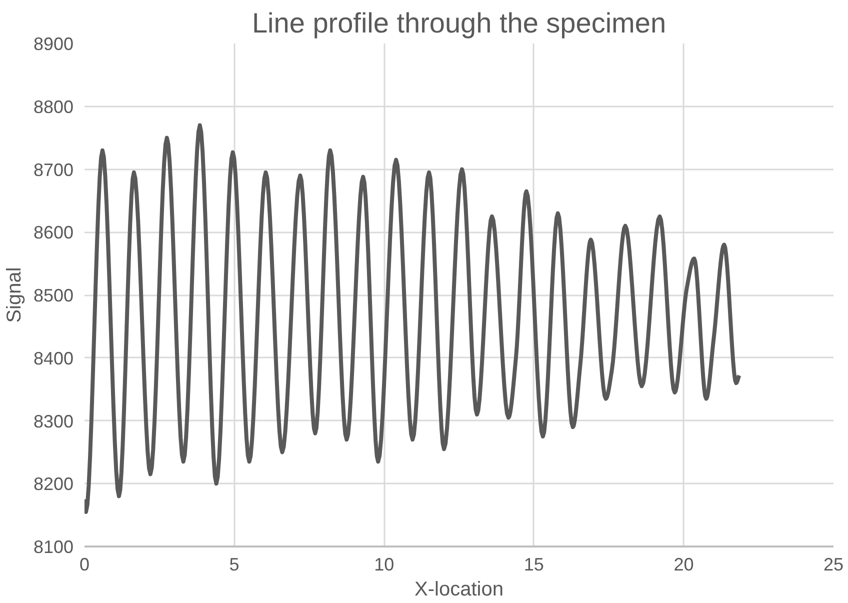  What do you see at coordinates (53, 106) in the screenshot?
I see `y-tick-label: 8800` at bounding box center [53, 106].